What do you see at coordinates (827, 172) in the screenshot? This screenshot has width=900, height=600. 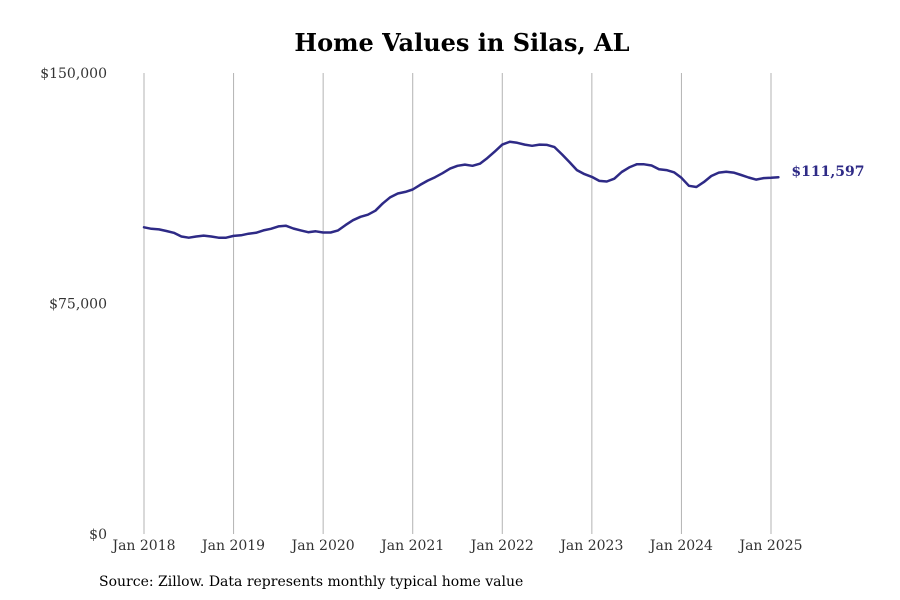 I see `end-value-label: $111,597` at bounding box center [827, 172].